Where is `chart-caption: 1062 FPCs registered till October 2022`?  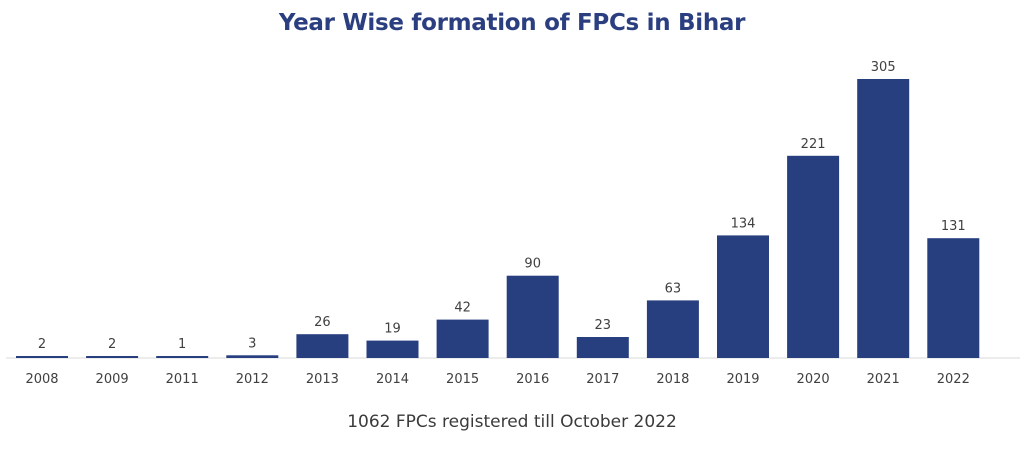
chart-caption: 1062 FPCs registered till October 2022 is located at coordinates (512, 422).